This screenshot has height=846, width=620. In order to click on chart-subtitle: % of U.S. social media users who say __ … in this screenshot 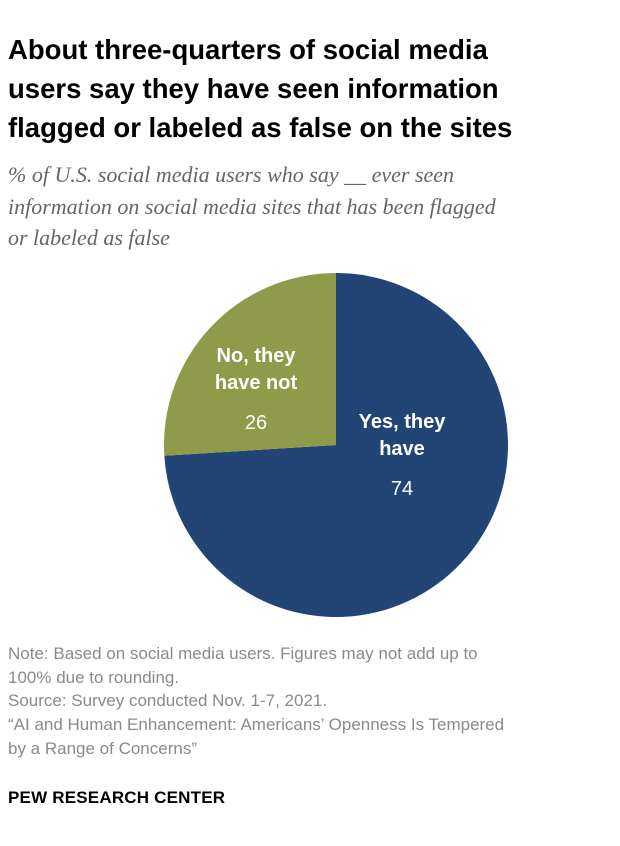, I will do `click(252, 206)`.